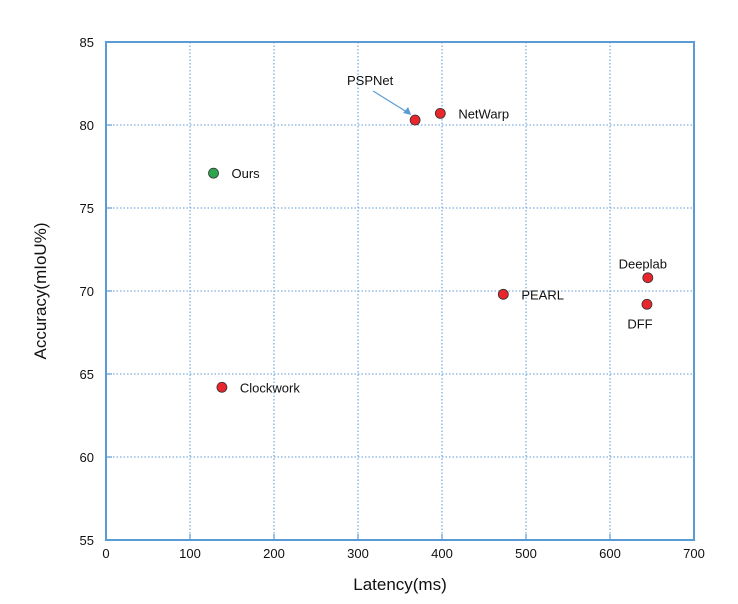 This screenshot has width=738, height=604. I want to click on y-tick-label: 55, so click(87, 540).